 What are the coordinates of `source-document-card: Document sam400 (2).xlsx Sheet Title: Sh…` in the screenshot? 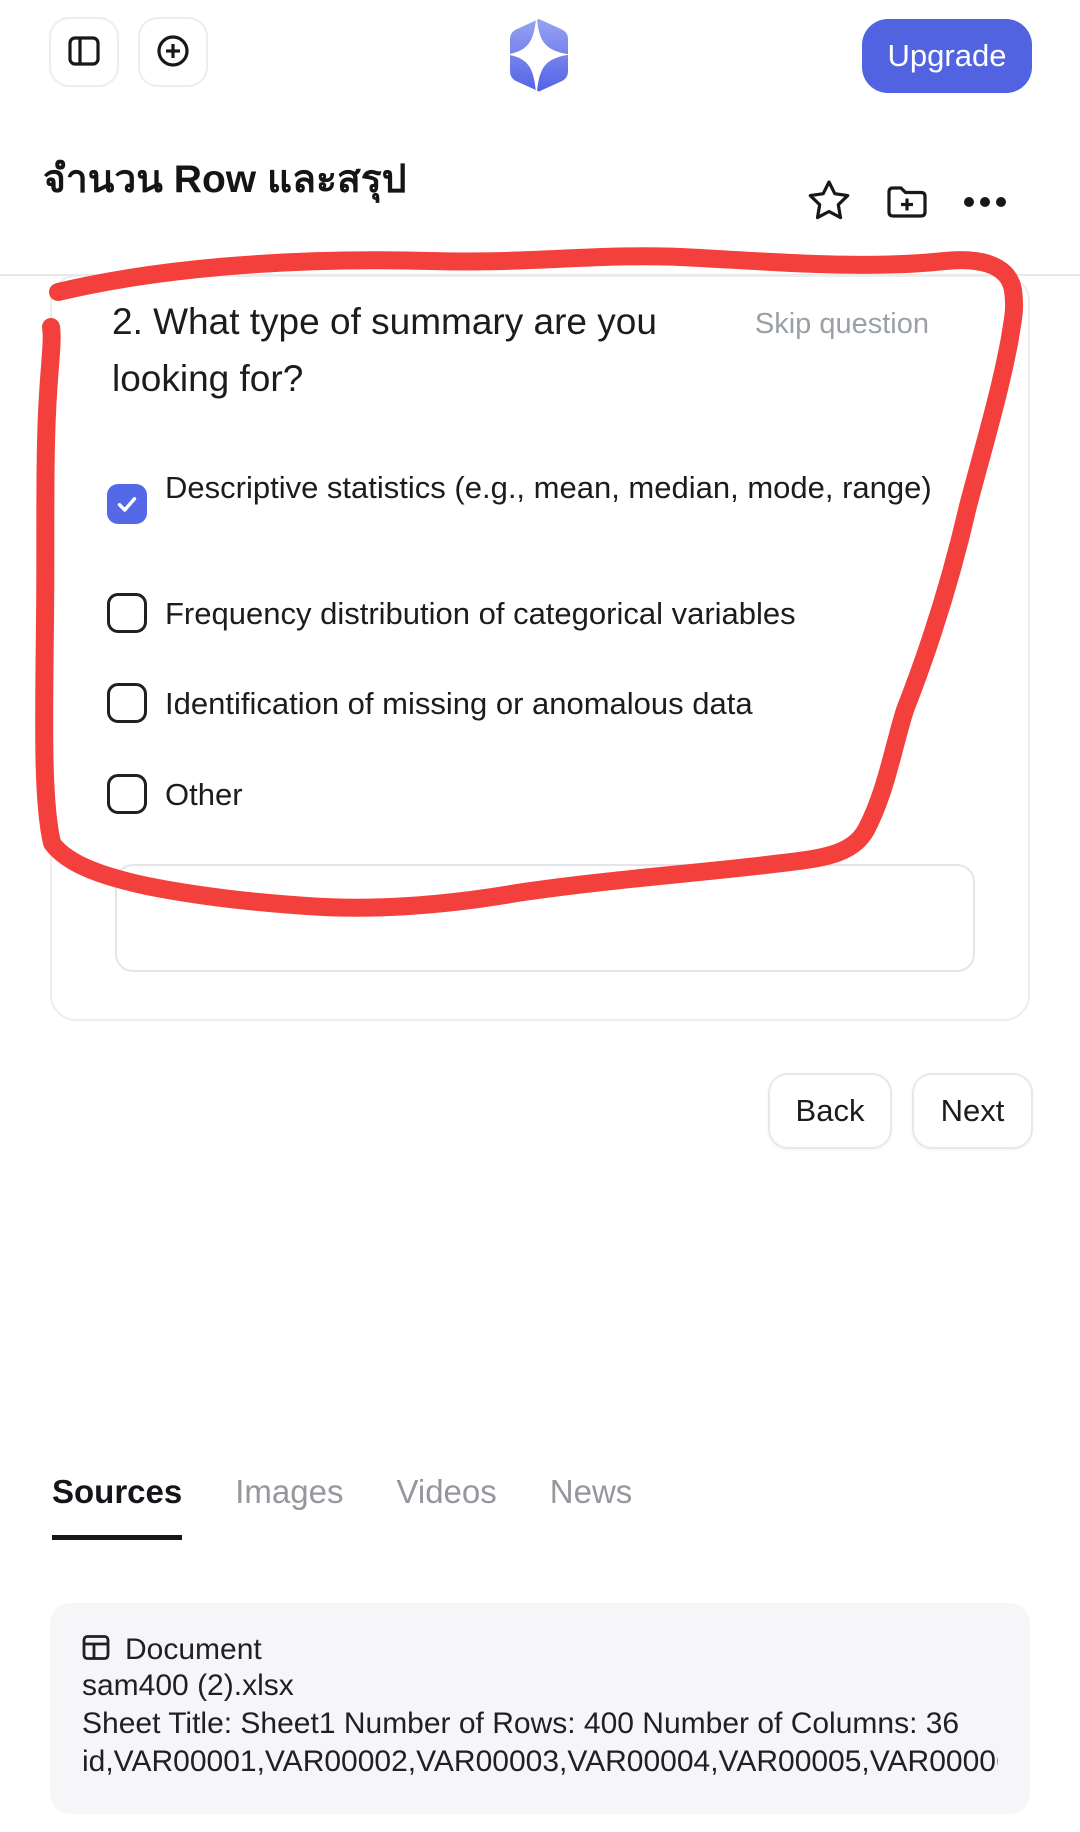 It's located at (540, 1708).